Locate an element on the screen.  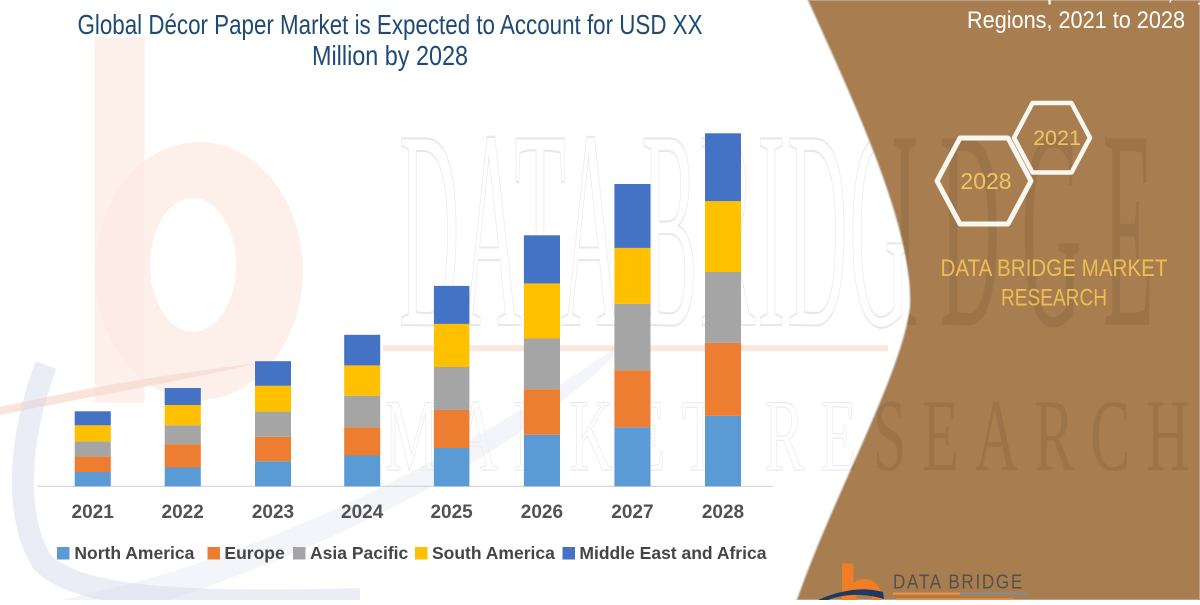
svg-text: 2026 is located at coordinates (542, 512).